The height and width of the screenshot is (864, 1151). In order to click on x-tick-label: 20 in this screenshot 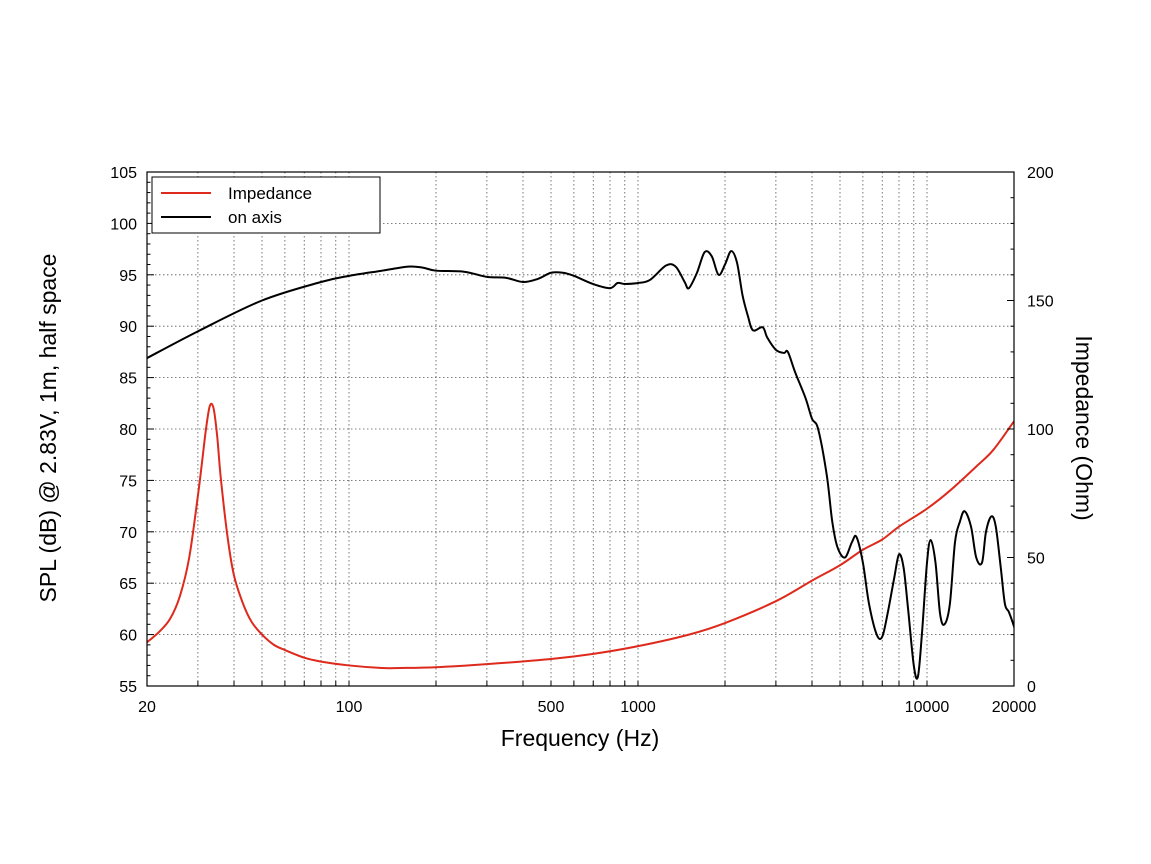, I will do `click(147, 707)`.